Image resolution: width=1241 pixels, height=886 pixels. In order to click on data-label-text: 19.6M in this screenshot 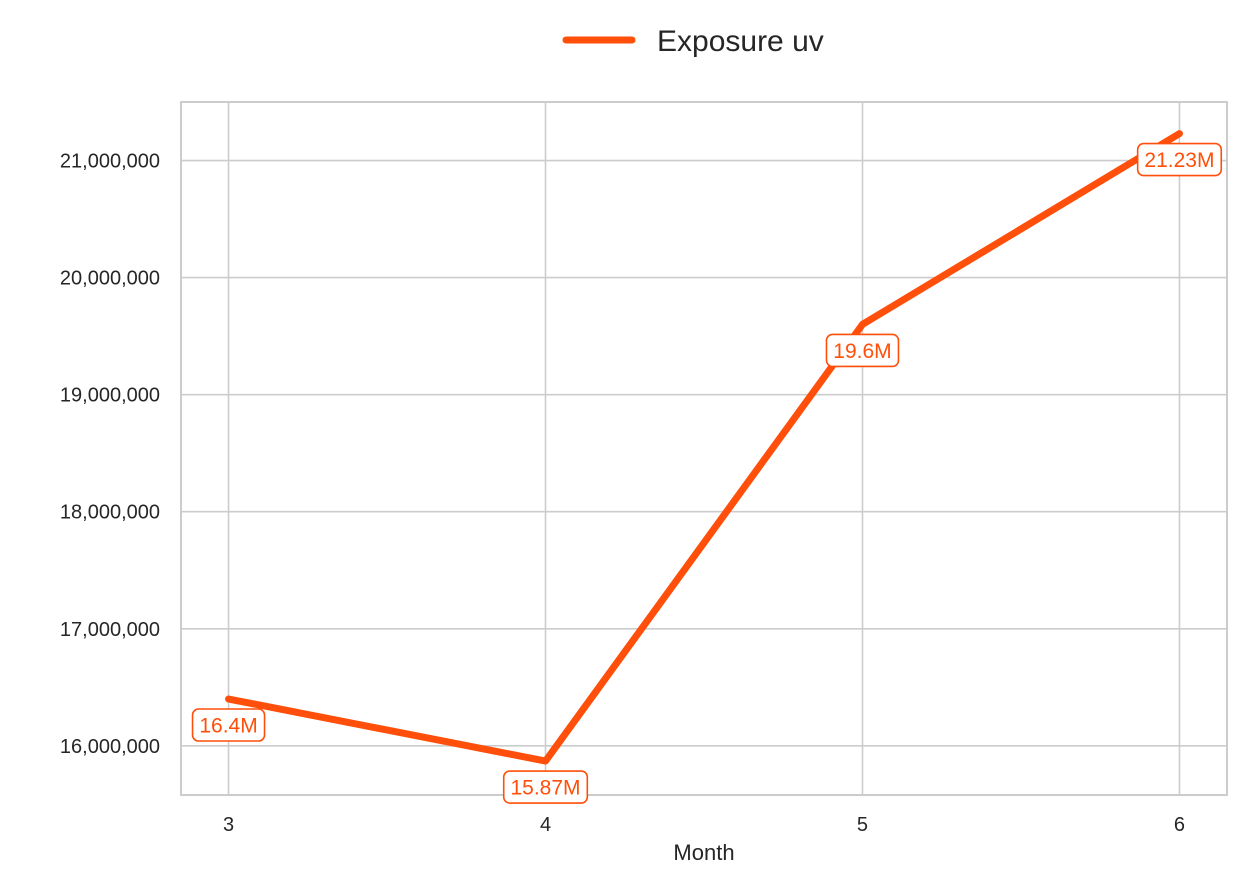, I will do `click(862, 351)`.